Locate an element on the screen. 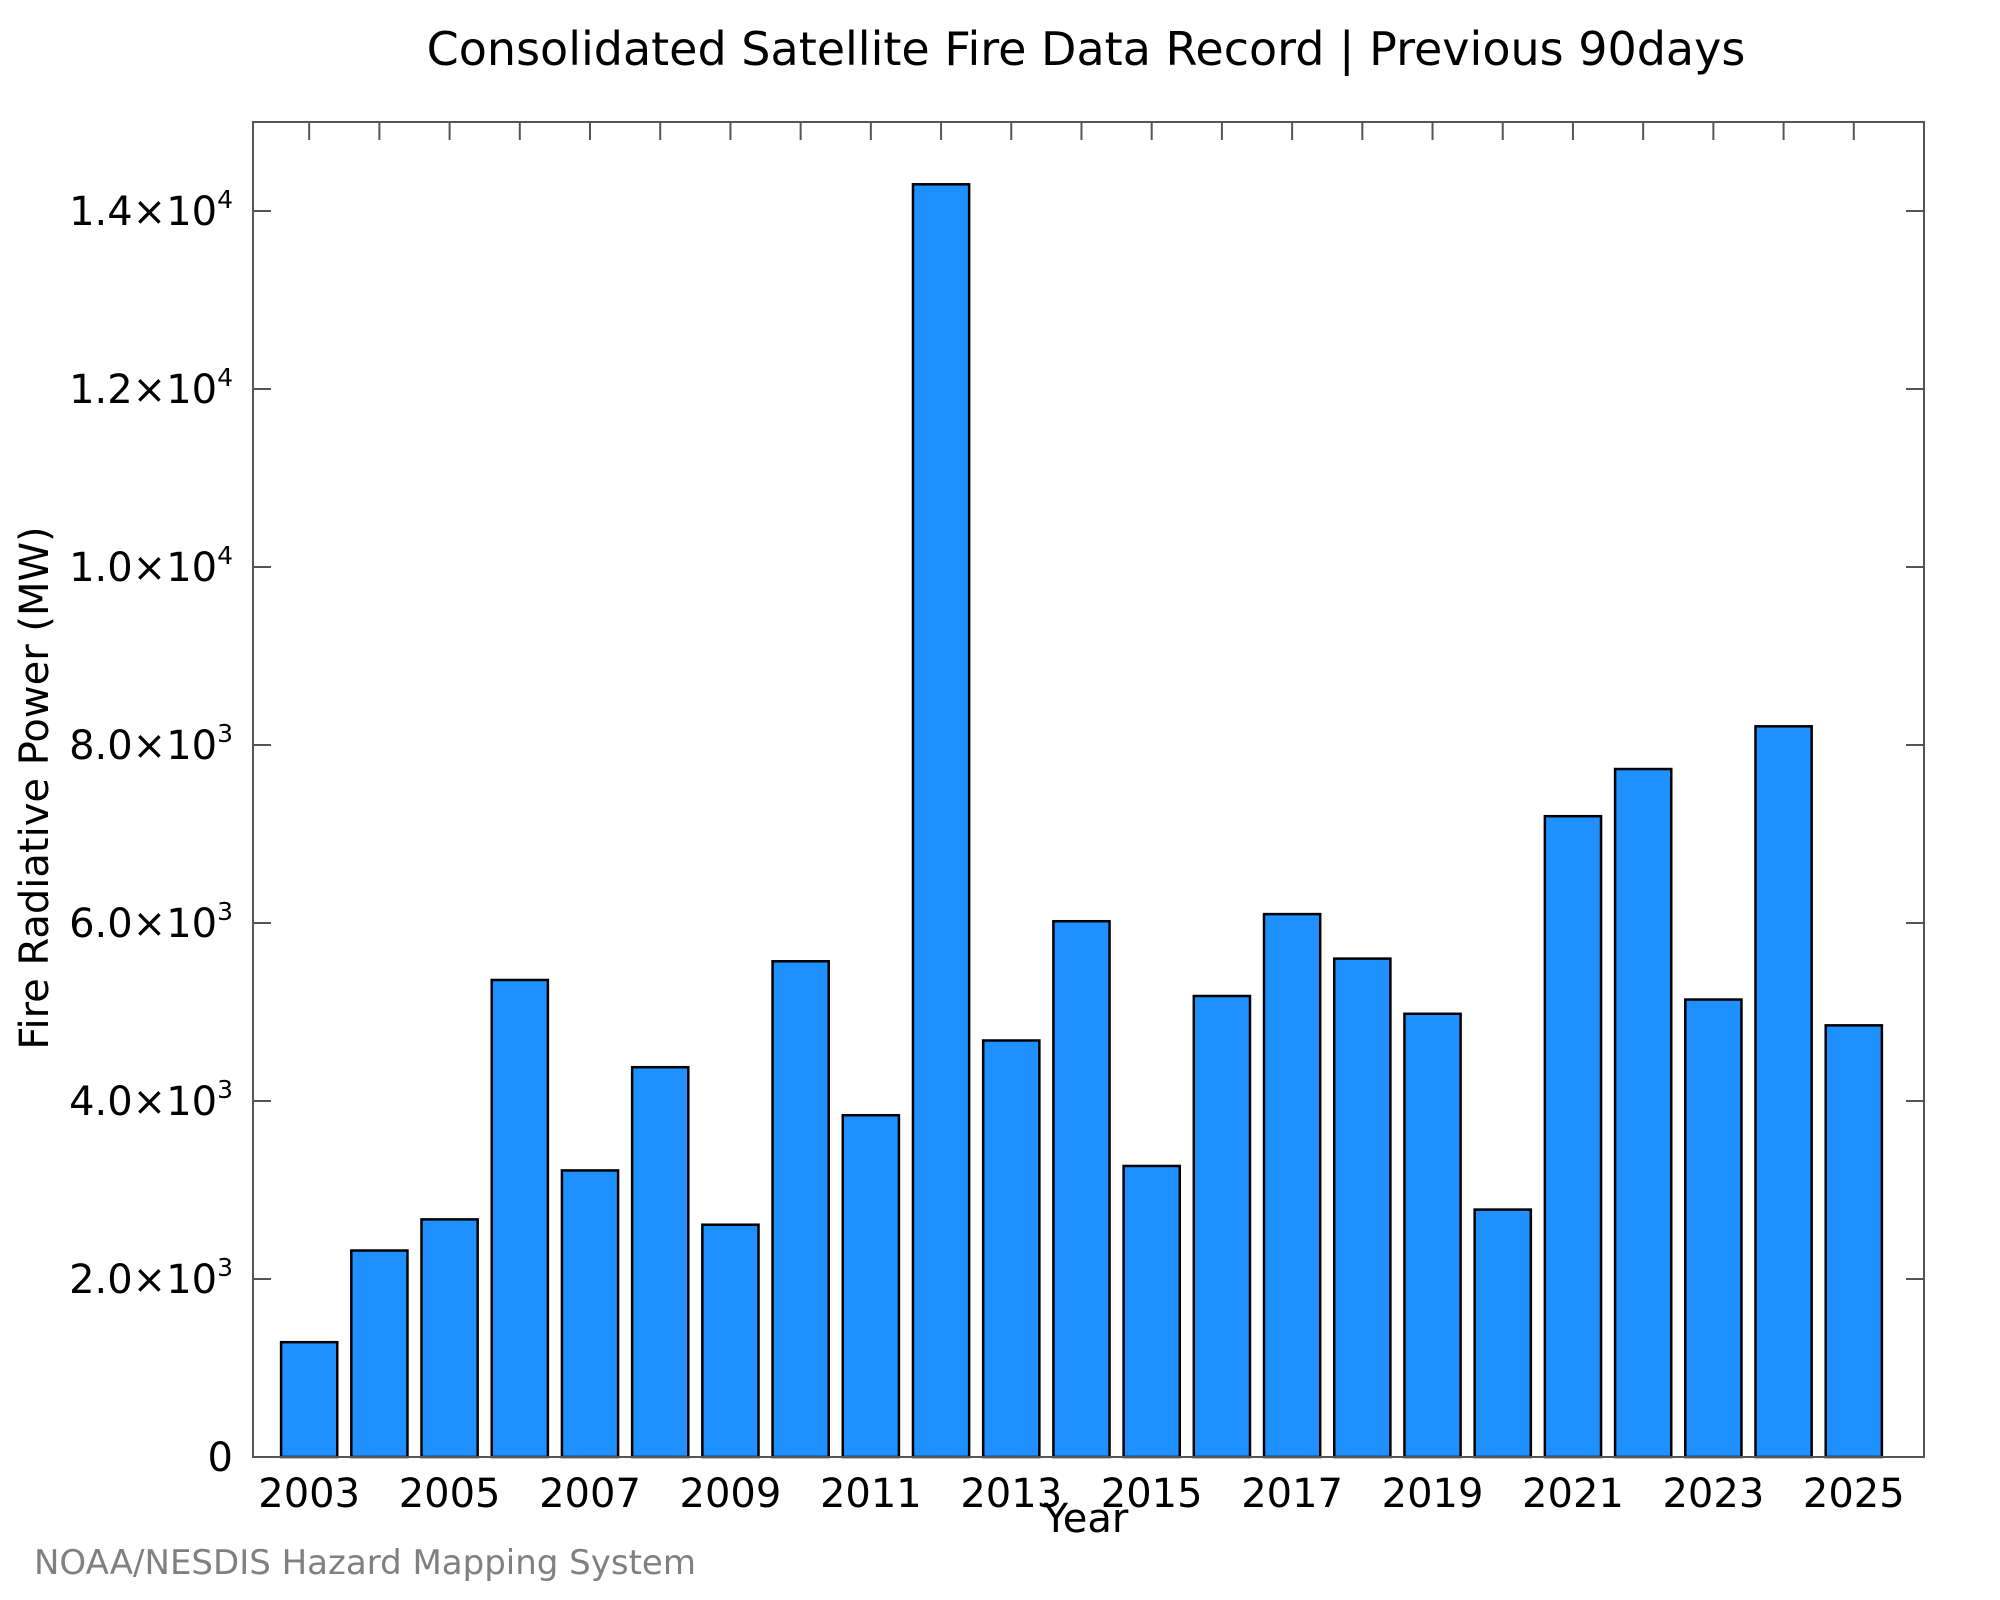  bar-2020 is located at coordinates (1503, 1333).